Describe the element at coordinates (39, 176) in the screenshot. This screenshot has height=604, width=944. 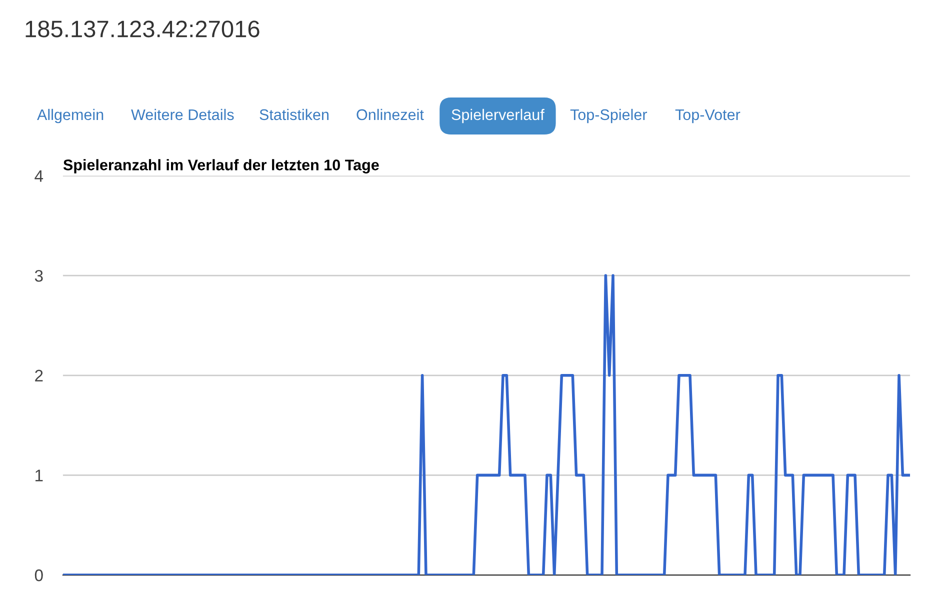
I see `y-tick-label: 4` at that location.